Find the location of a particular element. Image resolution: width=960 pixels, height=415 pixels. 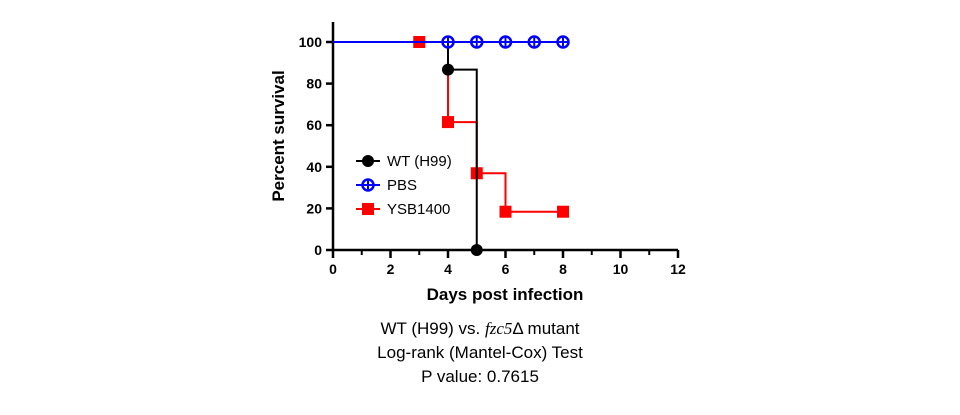

caption-gene-name: fzc5 is located at coordinates (499, 328).